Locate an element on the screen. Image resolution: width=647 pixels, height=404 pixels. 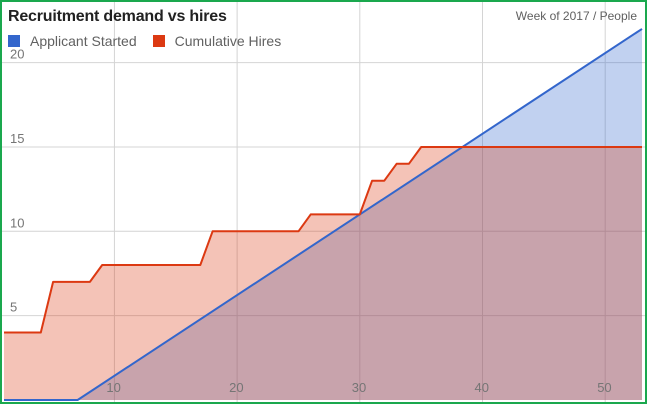
legend-item-applicant-started: Applicant Started is located at coordinates (72, 41).